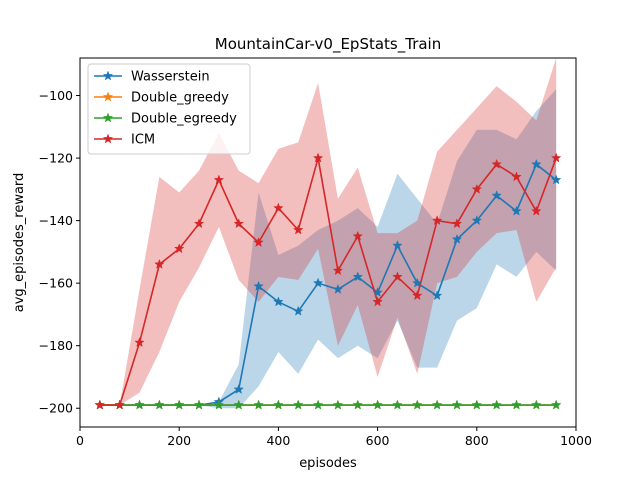 This screenshot has width=640, height=480. I want to click on legend-label-double-greedy: Double_greedy, so click(180, 98).